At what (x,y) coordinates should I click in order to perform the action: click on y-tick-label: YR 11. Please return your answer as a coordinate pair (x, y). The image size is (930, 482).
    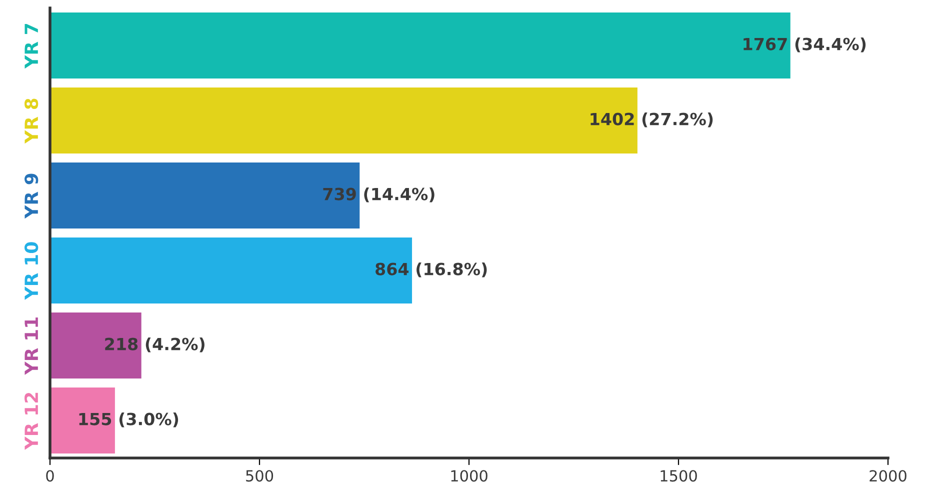
    Looking at the image, I should click on (31, 346).